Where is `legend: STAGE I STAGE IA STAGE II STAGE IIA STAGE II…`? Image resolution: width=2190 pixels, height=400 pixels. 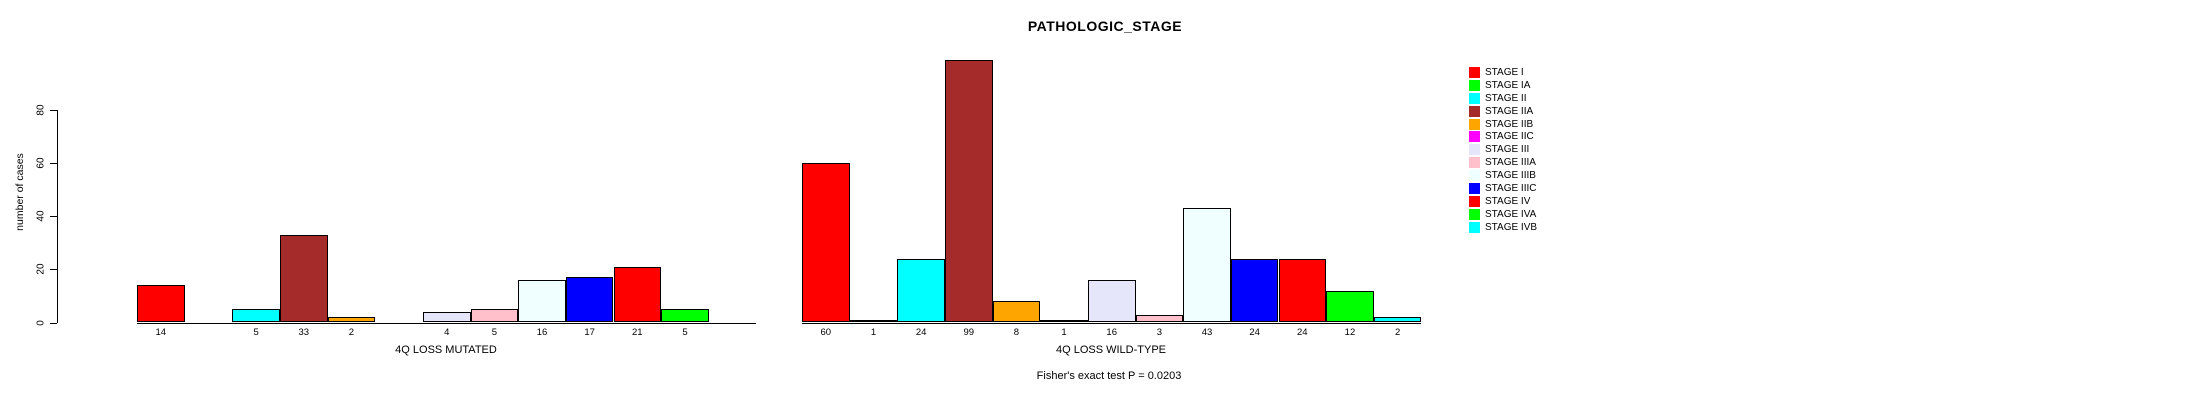
legend: STAGE I STAGE IA STAGE II STAGE IIA STAGE II… is located at coordinates (1503, 150).